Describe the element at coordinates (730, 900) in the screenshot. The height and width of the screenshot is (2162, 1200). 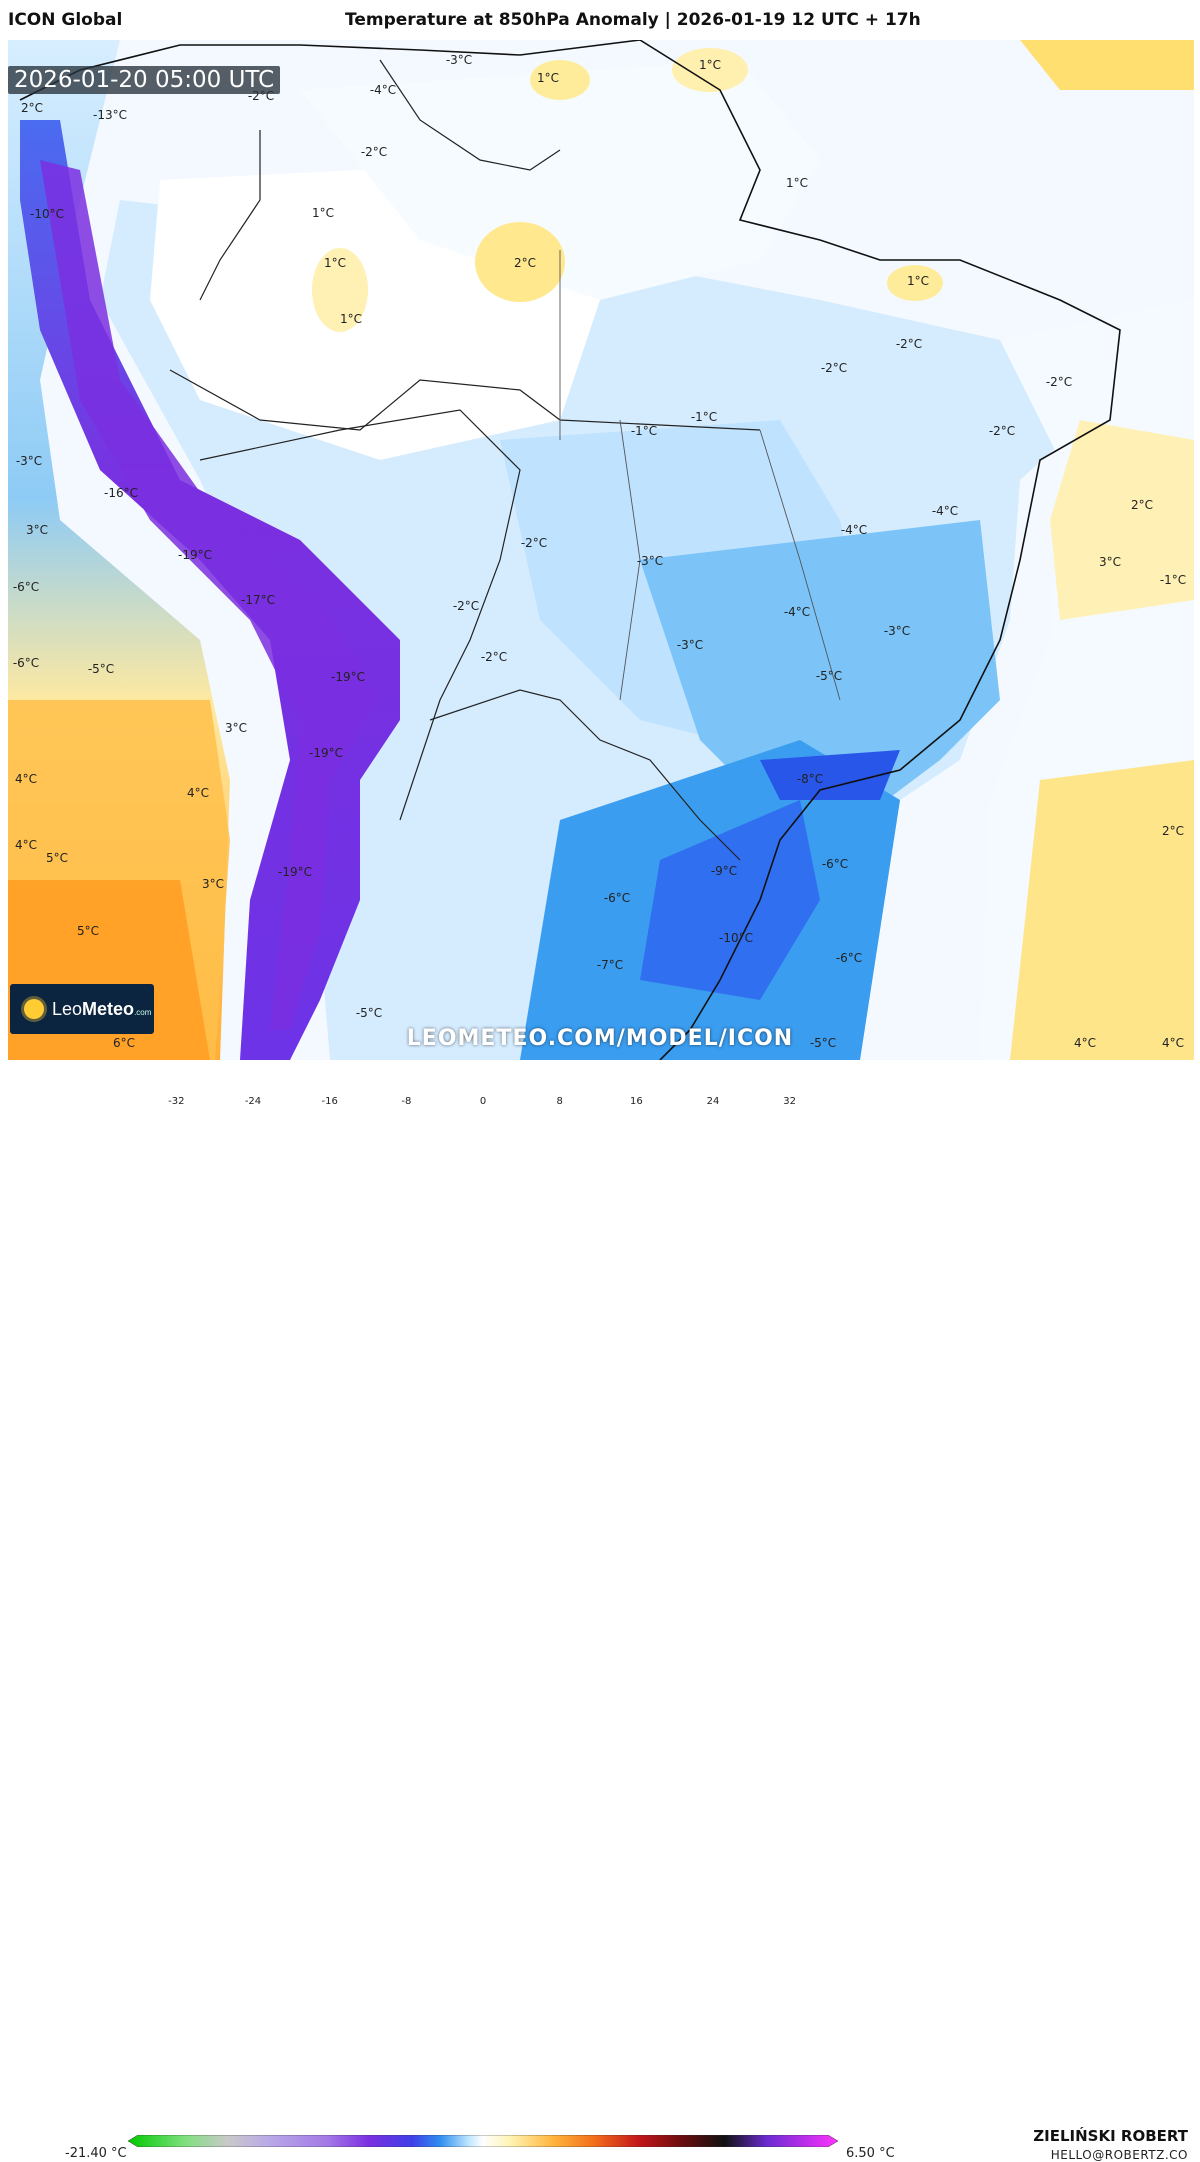
I see `south-cold-core` at that location.